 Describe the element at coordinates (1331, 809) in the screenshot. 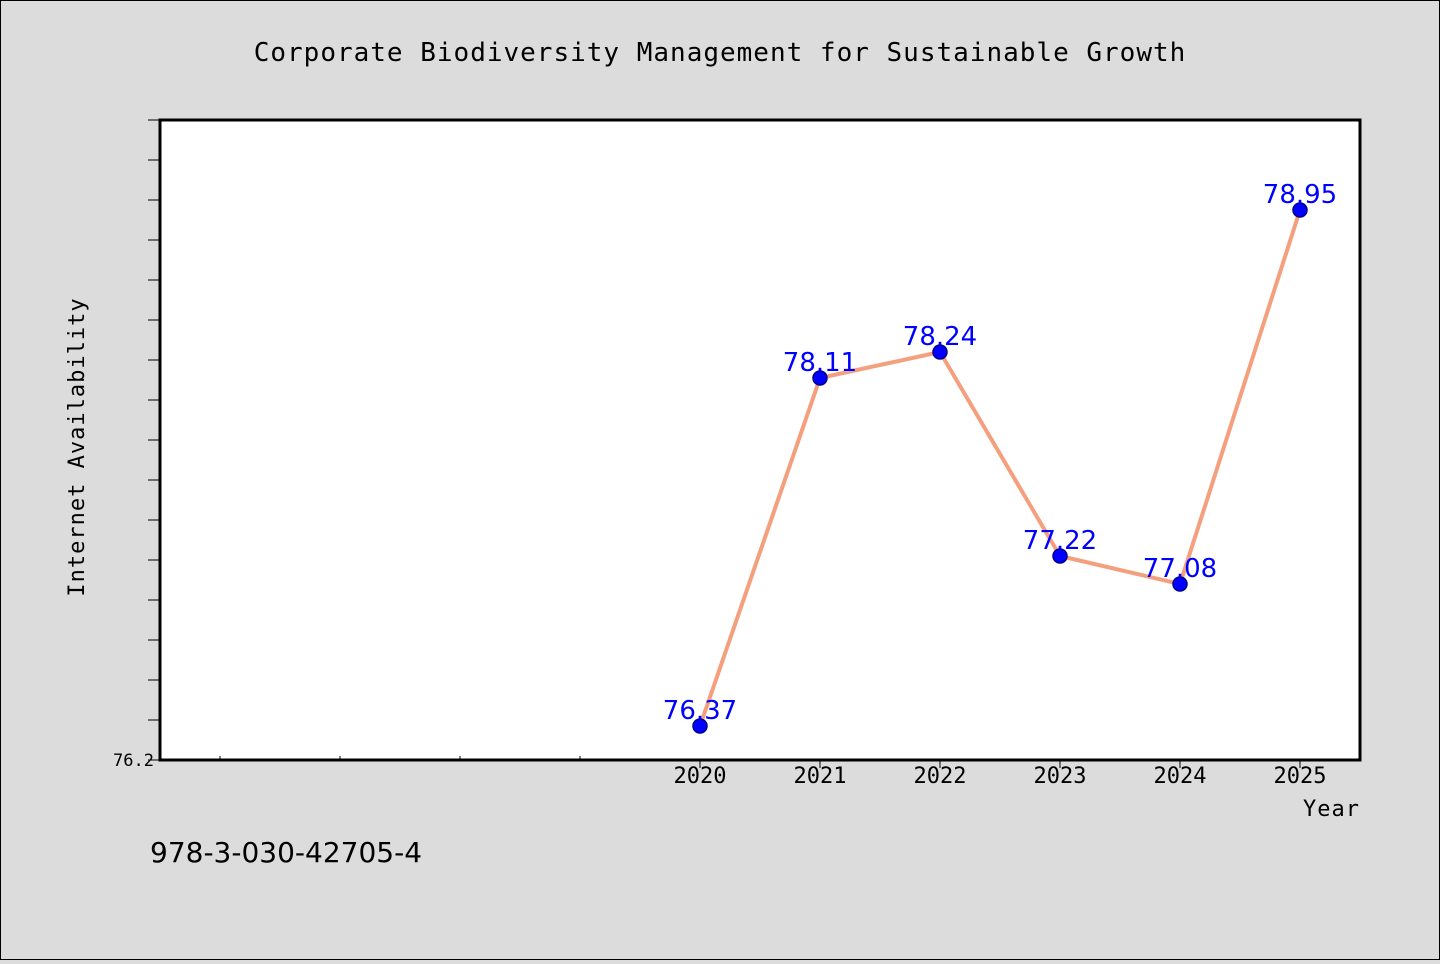

I see `x-axis-label: Year` at that location.